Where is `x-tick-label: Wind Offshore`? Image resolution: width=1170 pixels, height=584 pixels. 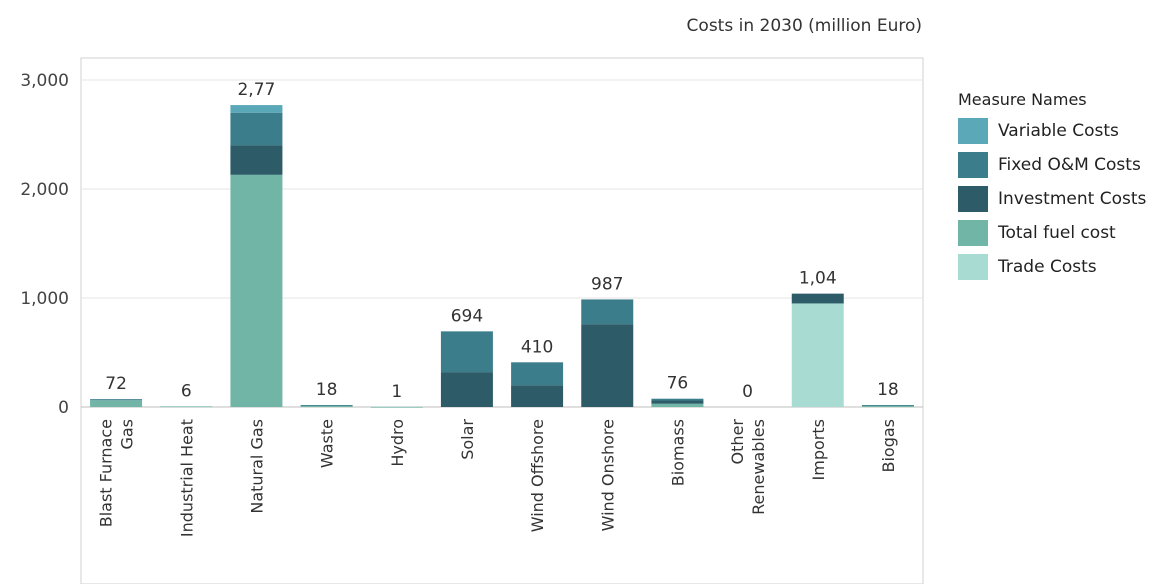
x-tick-label: Wind Offshore is located at coordinates (537, 475).